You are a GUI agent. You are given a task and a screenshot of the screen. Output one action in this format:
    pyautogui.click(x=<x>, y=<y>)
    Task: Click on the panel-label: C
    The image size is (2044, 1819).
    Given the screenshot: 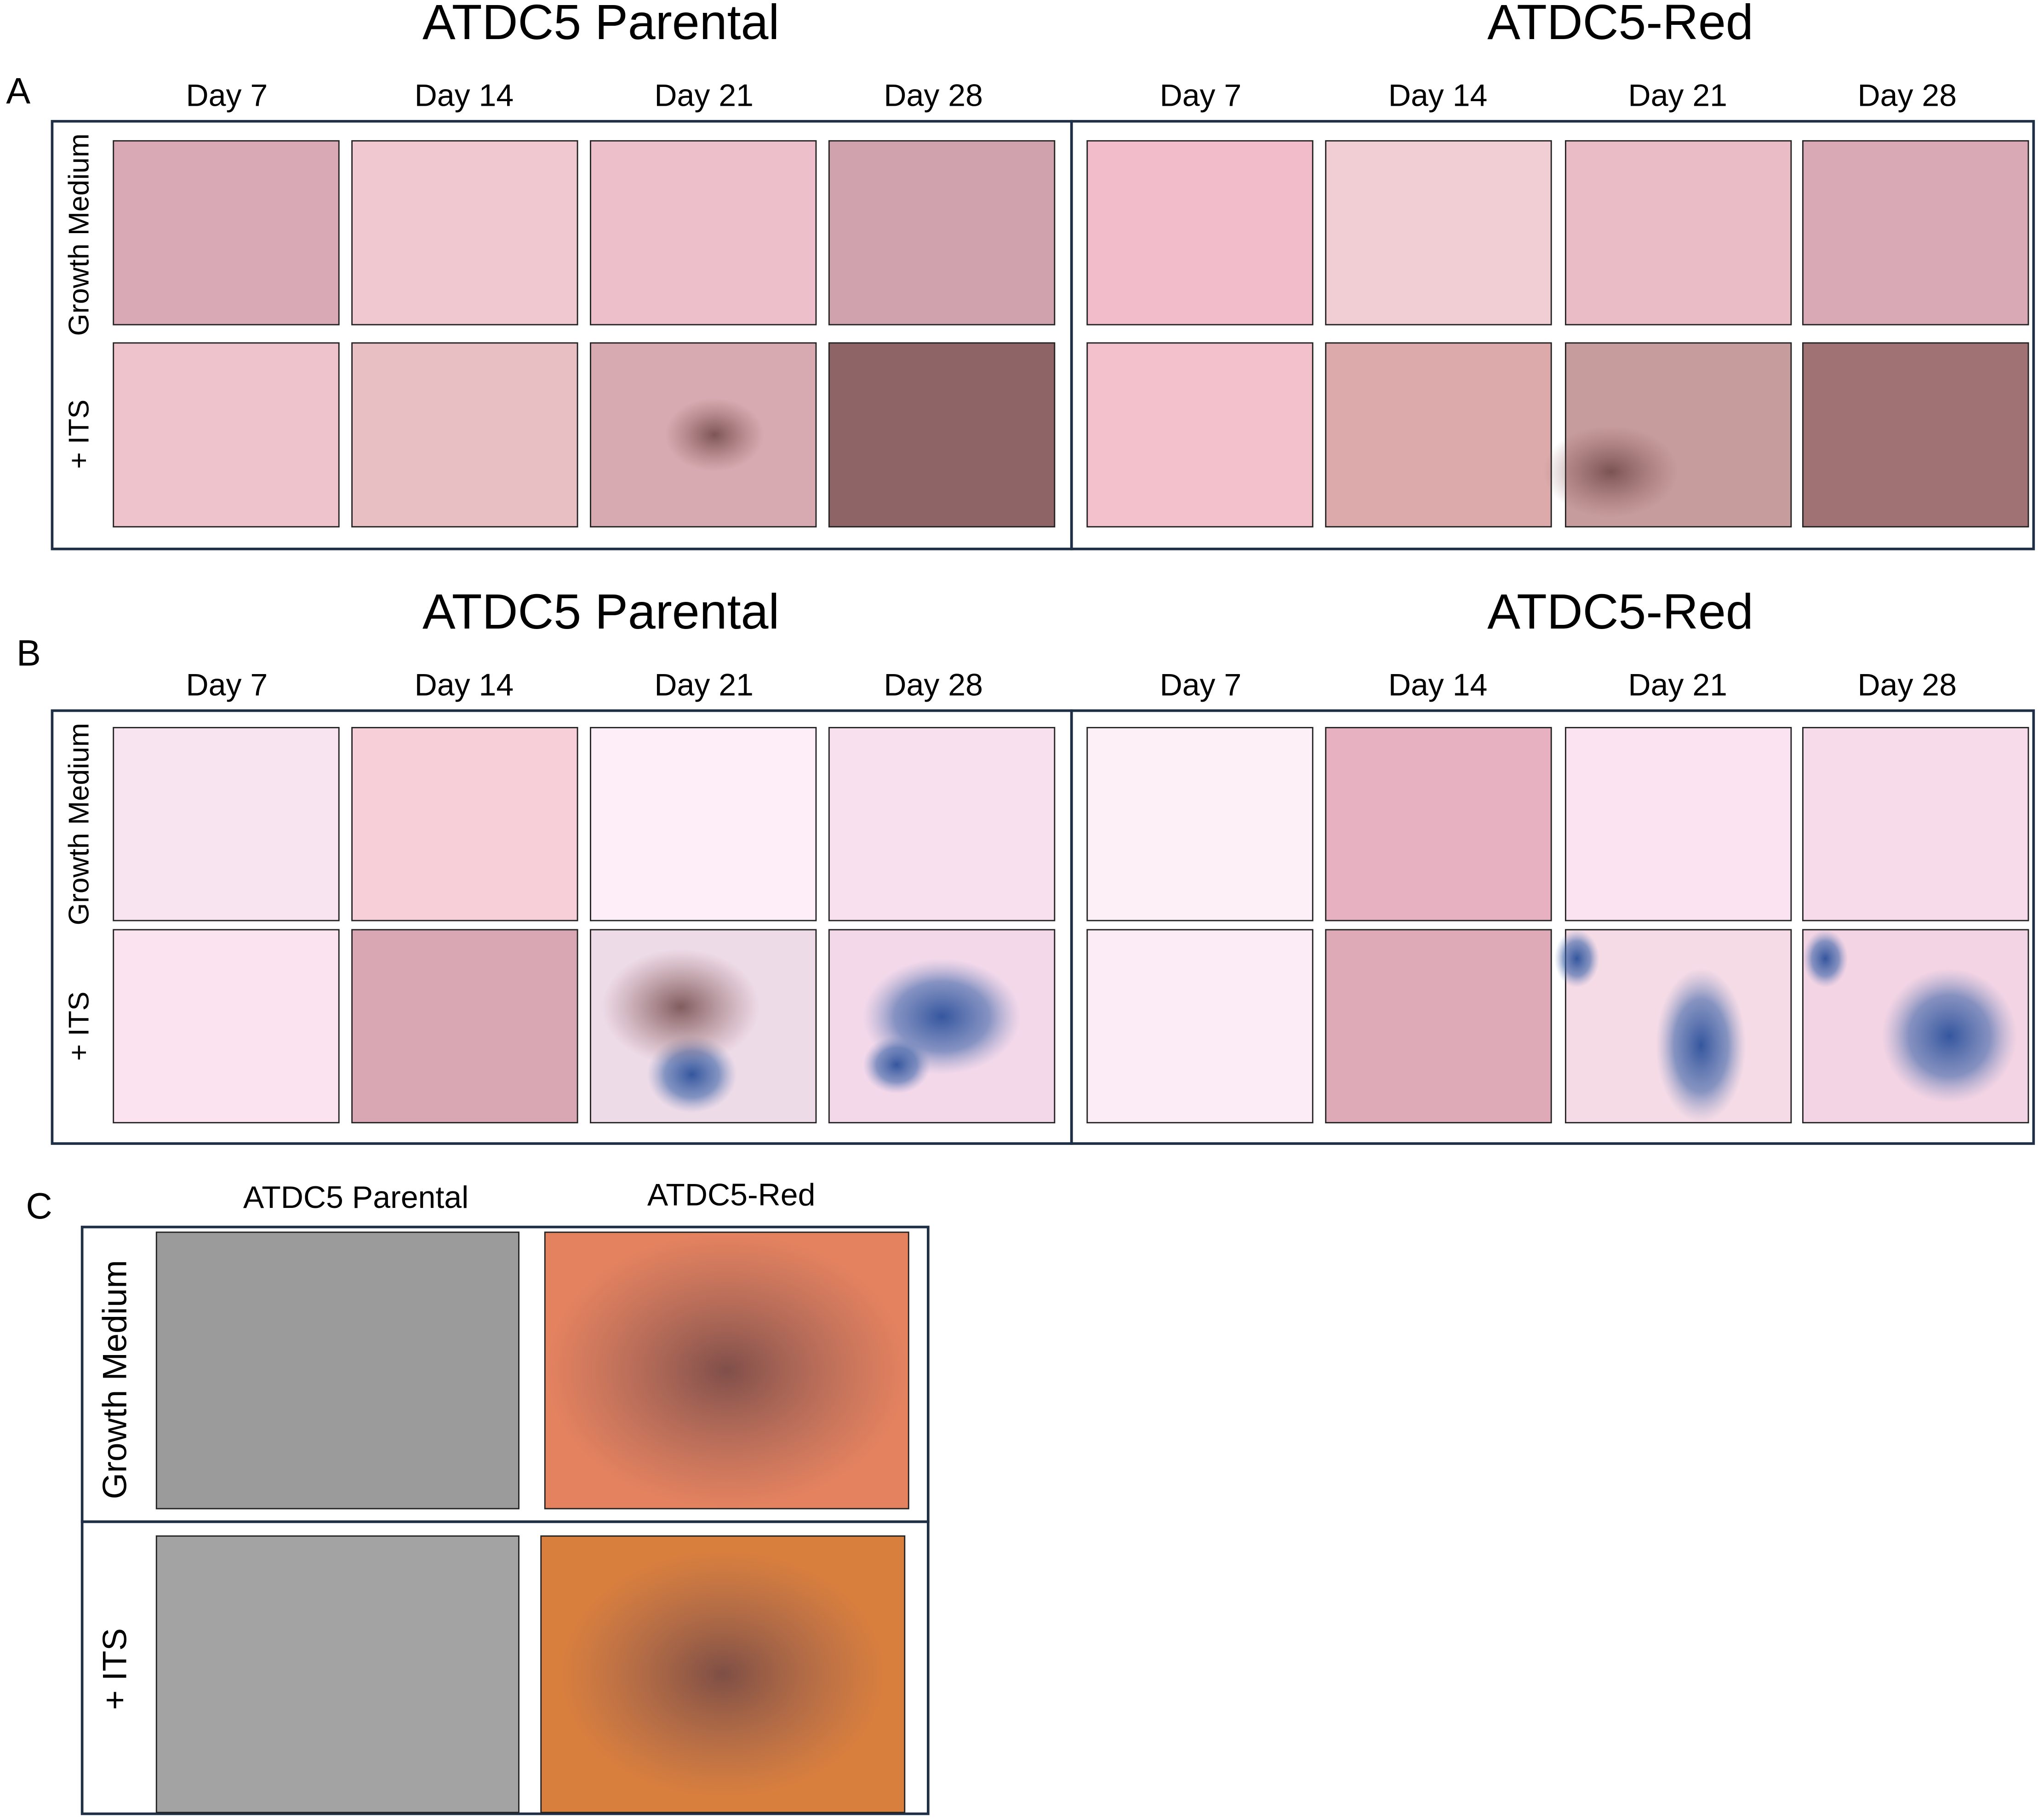 What is the action you would take?
    pyautogui.click(x=39, y=1205)
    